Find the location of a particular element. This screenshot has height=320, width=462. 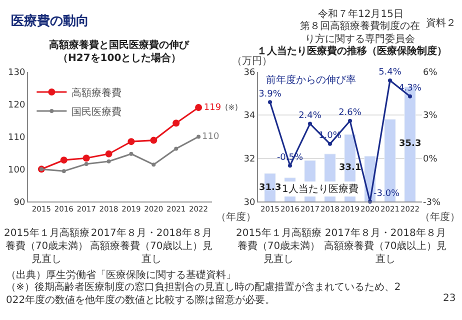

chart-subtitle: （H27を100とした場合） is located at coordinates (120, 58).